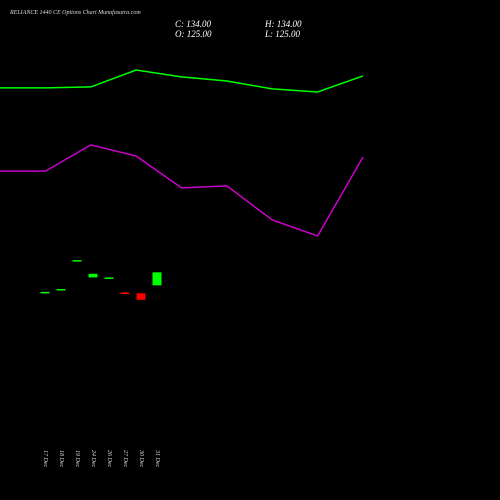 This screenshot has height=500, width=500. What do you see at coordinates (283, 24) in the screenshot?
I see `high-label: H: 134.00` at bounding box center [283, 24].